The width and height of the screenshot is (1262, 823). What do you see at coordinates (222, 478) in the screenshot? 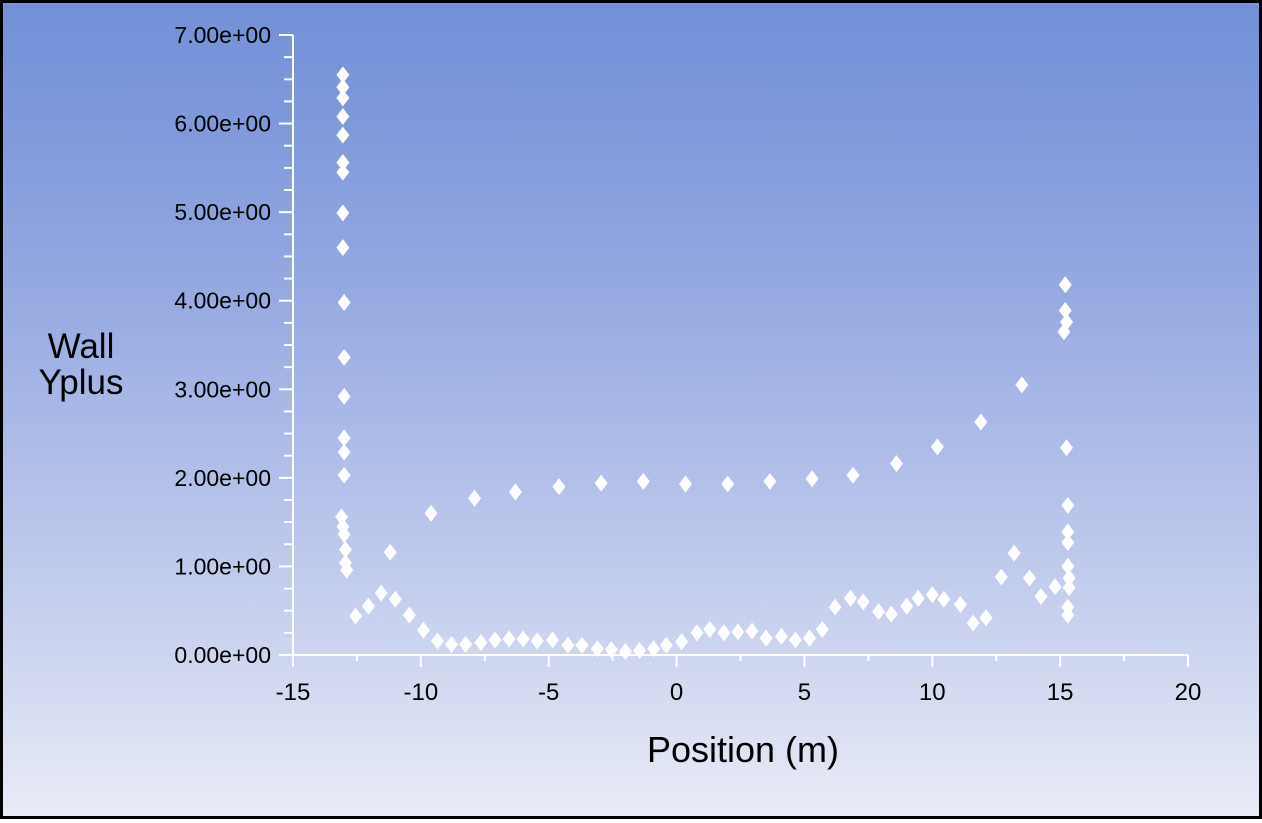
I see `y-tick-label: 2.00e+00` at bounding box center [222, 478].